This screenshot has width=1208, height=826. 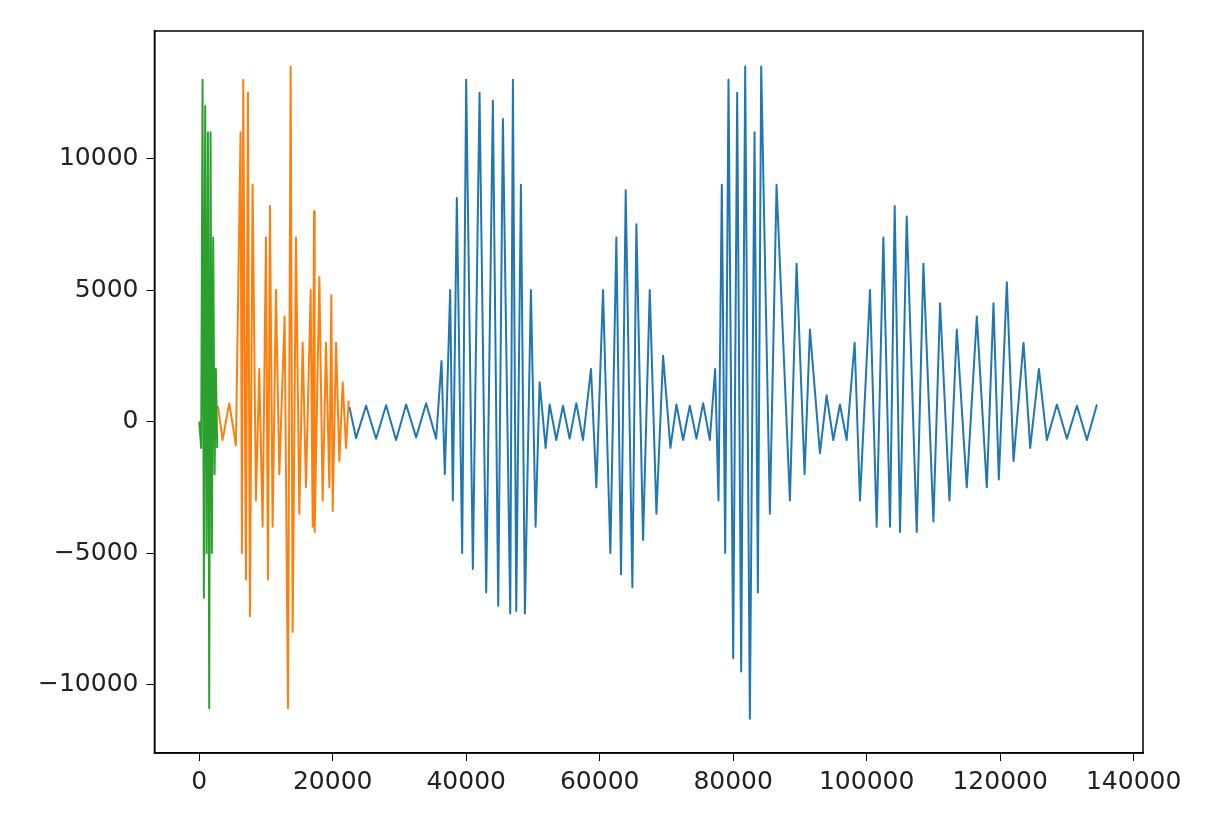 I want to click on x-tick-label: 60000, so click(x=599, y=780).